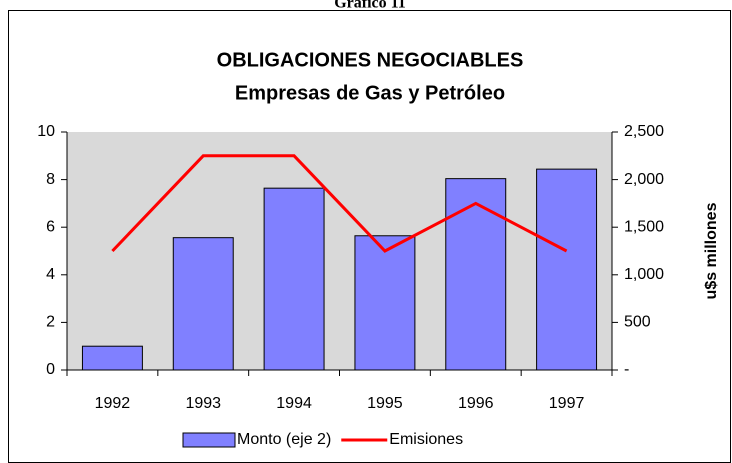  What do you see at coordinates (385, 403) in the screenshot?
I see `x-tick-label: 1995` at bounding box center [385, 403].